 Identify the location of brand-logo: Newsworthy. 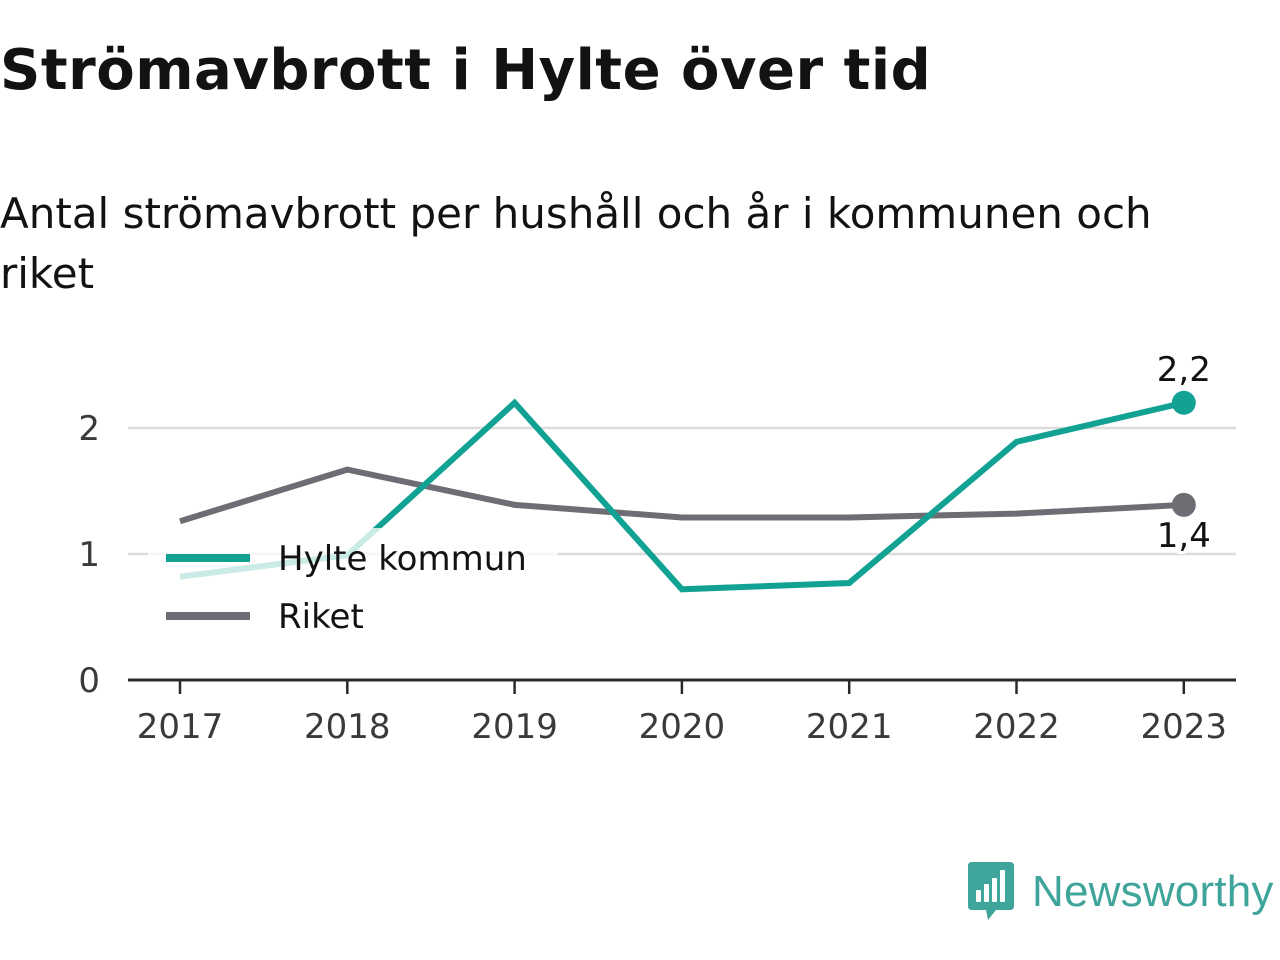
(1120, 892).